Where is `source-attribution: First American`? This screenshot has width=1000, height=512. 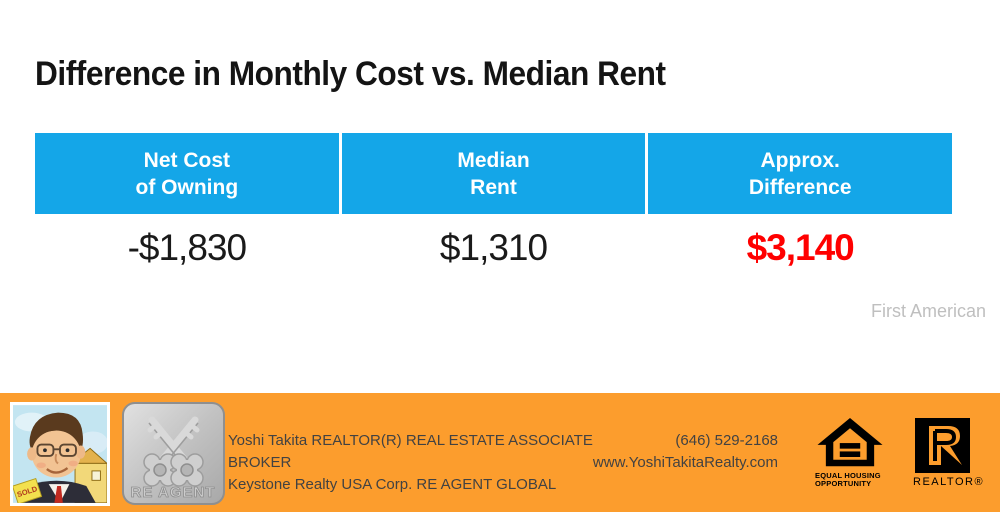
source-attribution: First American is located at coordinates (928, 311).